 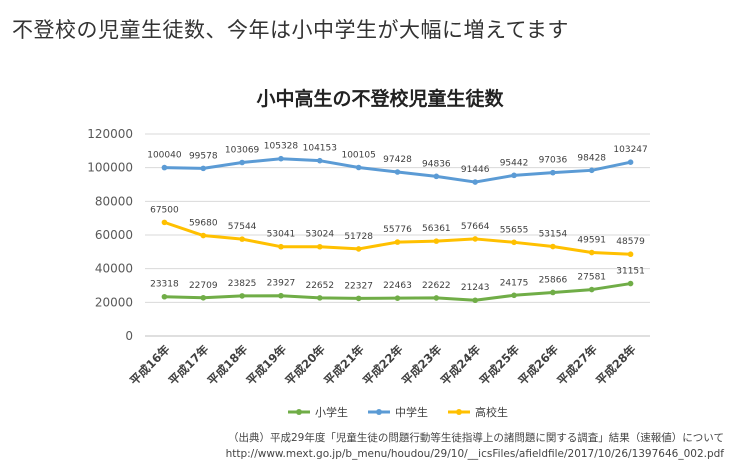 What do you see at coordinates (110, 134) in the screenshot?
I see `y-tick-label: 120000` at bounding box center [110, 134].